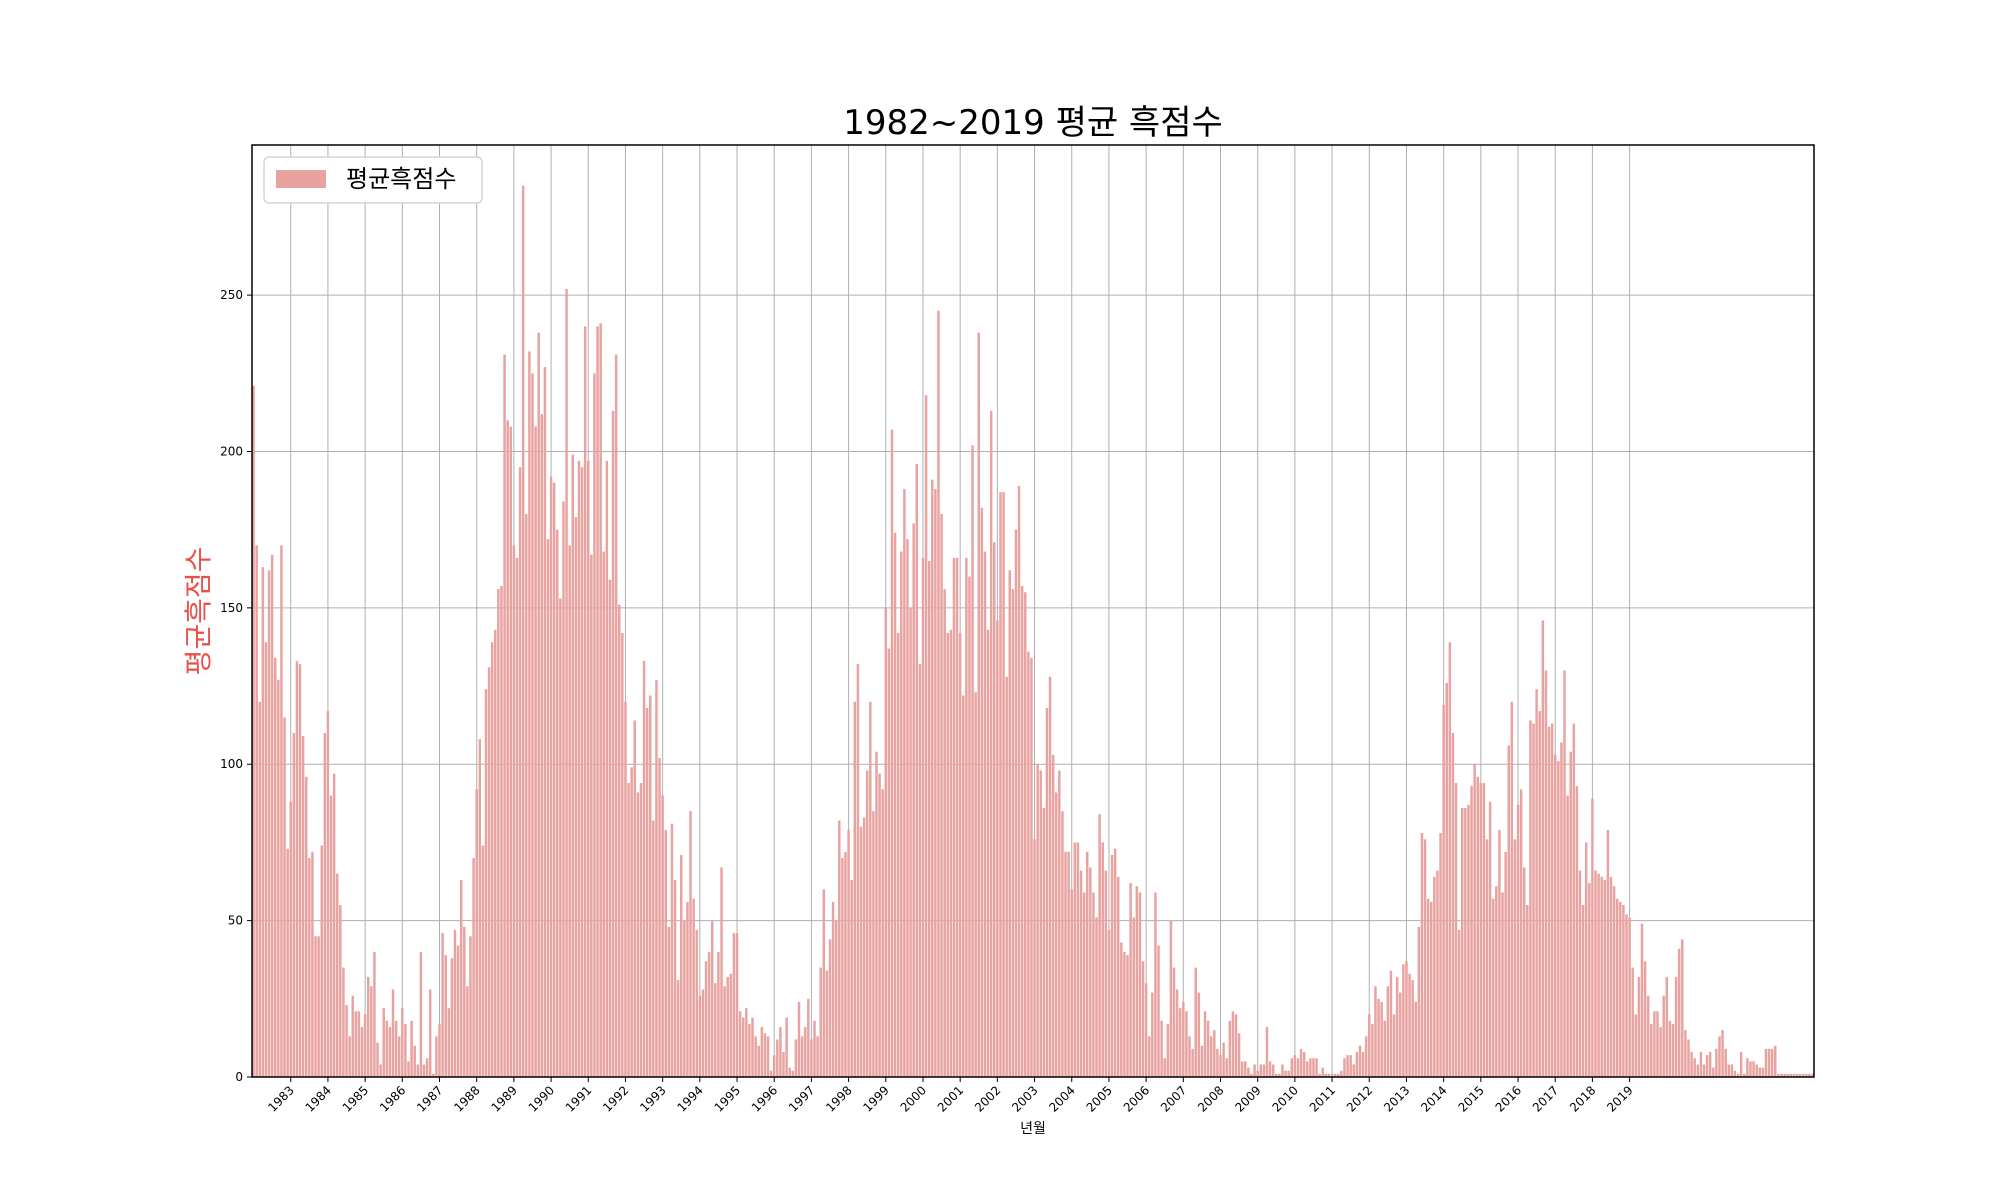  Describe the element at coordinates (235, 921) in the screenshot. I see `y-tick-label: 50` at that location.